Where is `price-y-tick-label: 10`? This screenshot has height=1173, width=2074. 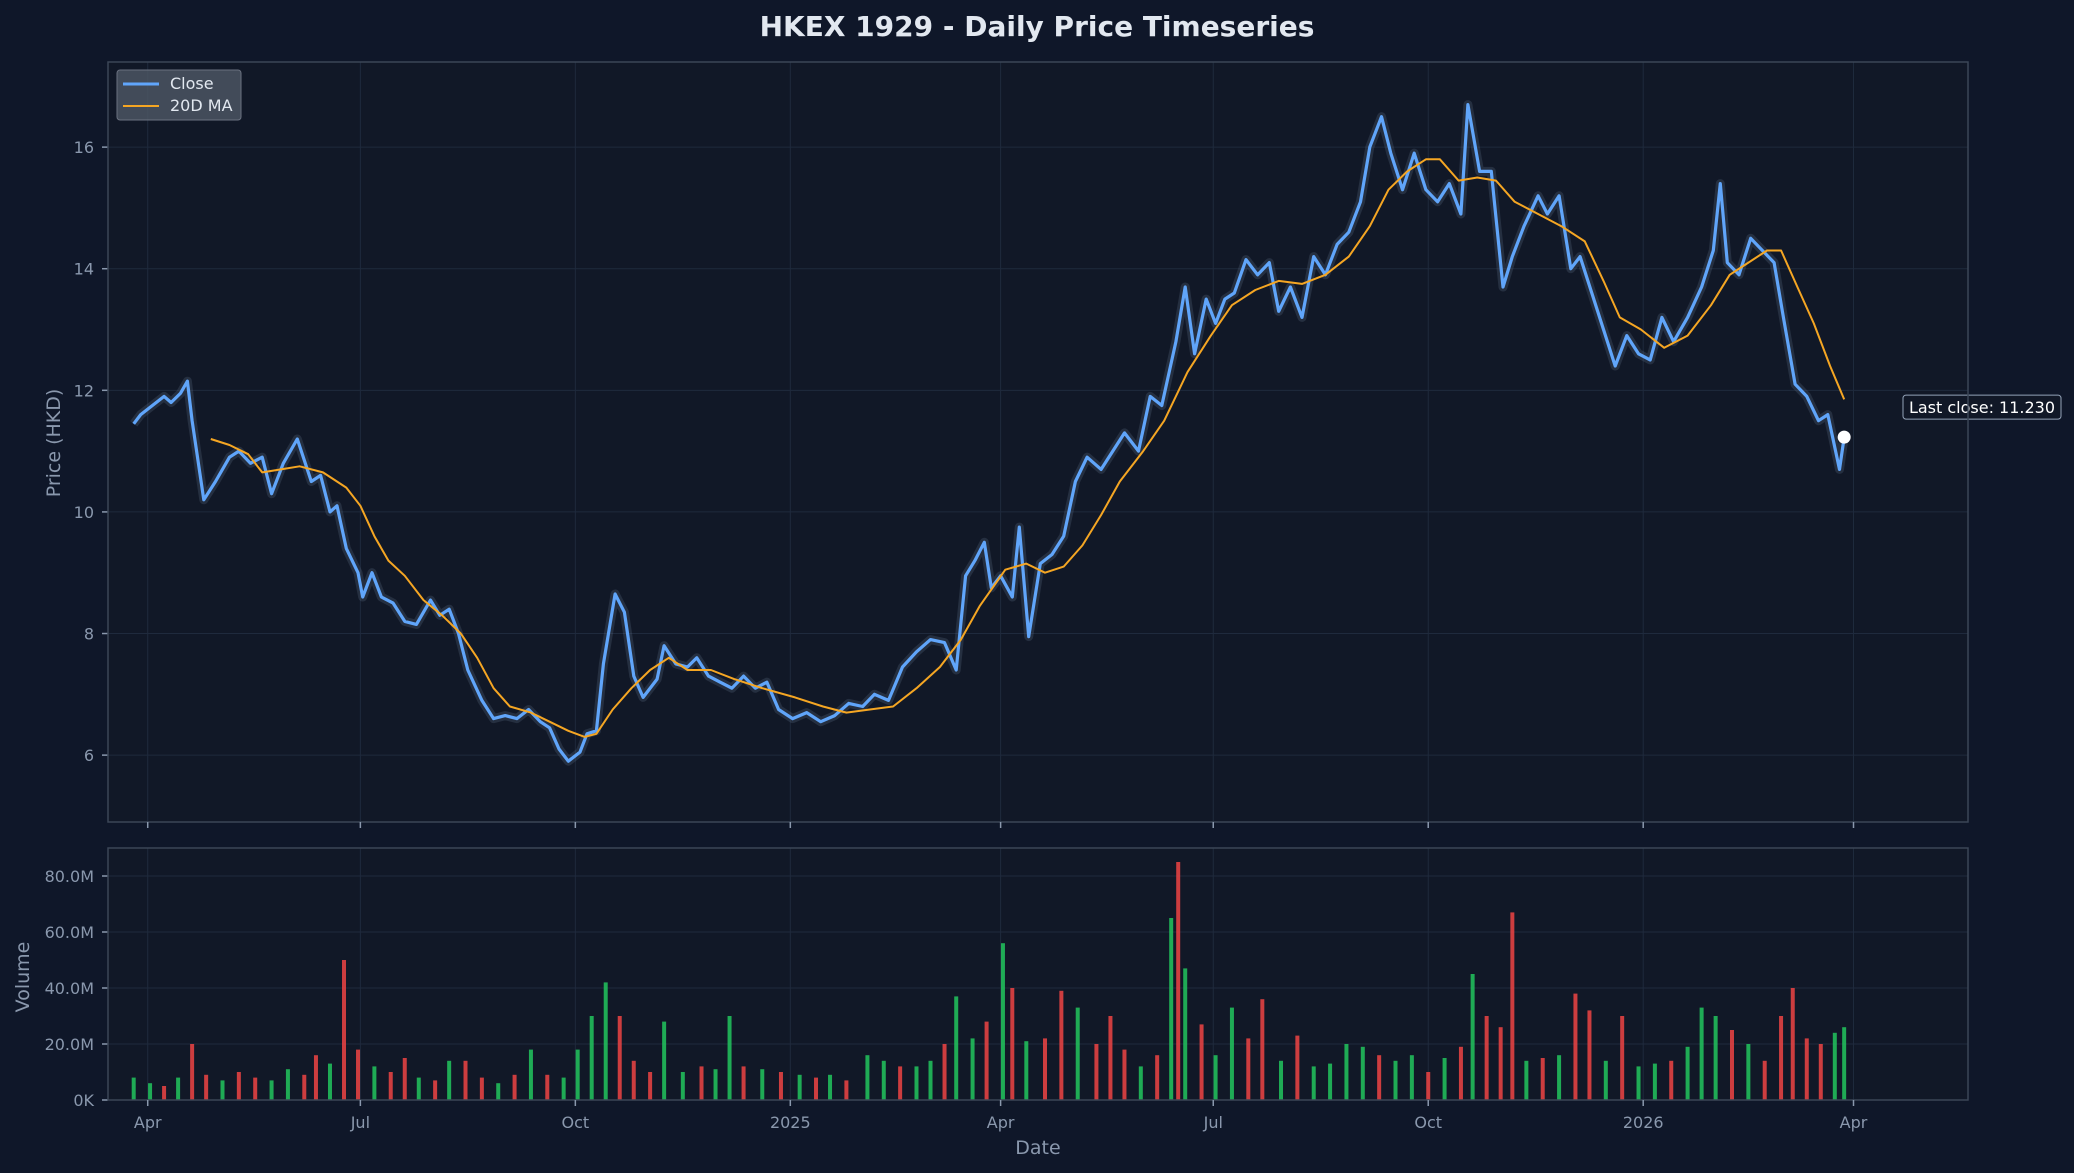
price-y-tick-label: 10 is located at coordinates (84, 512).